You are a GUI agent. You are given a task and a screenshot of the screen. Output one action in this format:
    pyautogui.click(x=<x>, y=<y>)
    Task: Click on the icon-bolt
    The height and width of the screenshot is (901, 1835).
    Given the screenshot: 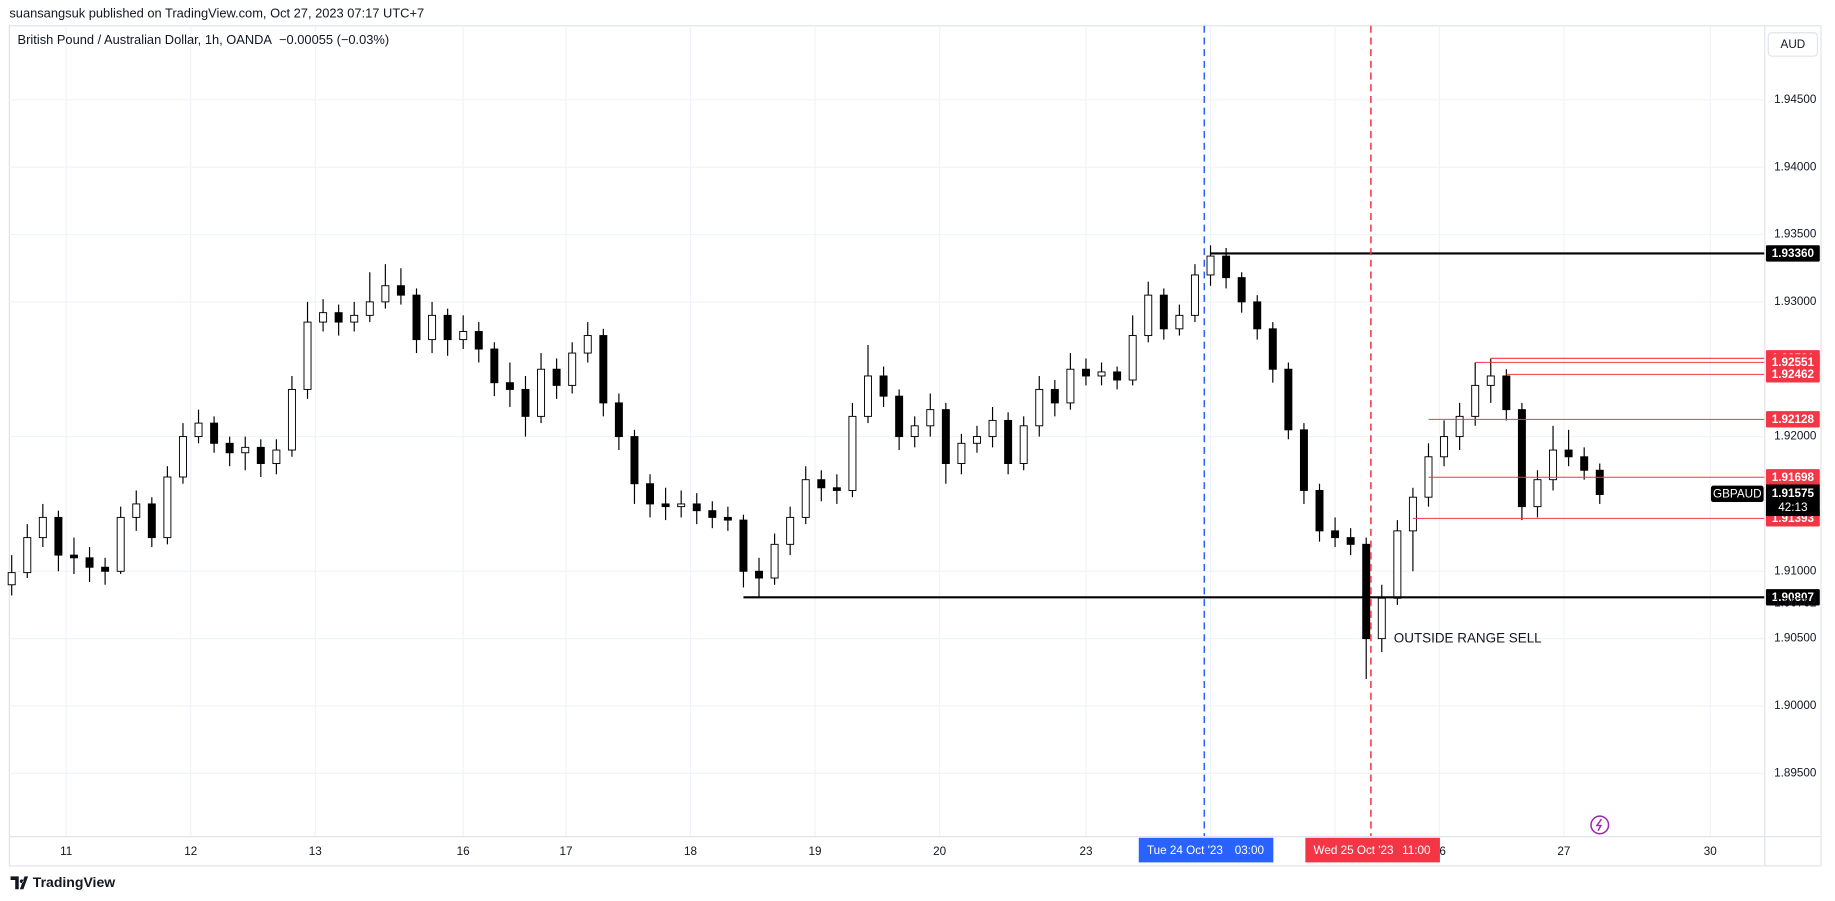 What is the action you would take?
    pyautogui.click(x=1599, y=825)
    